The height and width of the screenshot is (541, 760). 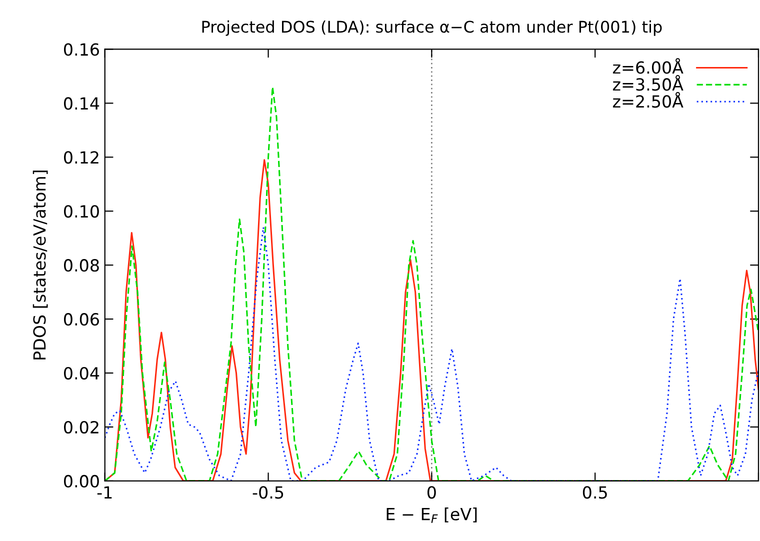 What do you see at coordinates (81, 157) in the screenshot?
I see `y-tick-label: 0.12` at bounding box center [81, 157].